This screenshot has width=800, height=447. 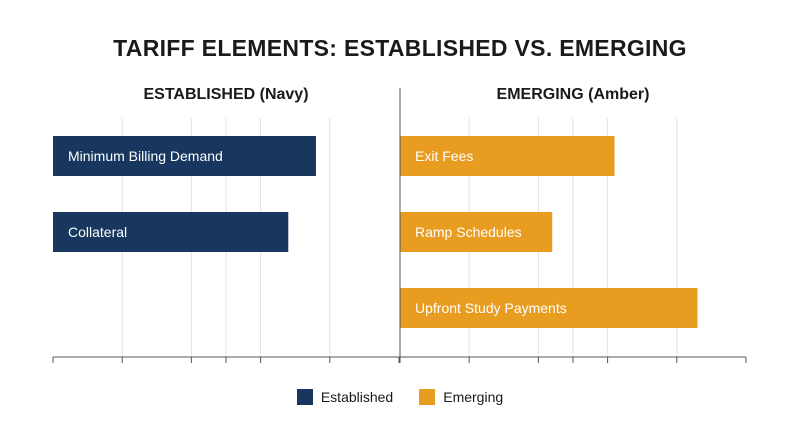 I want to click on legend-item-emerging: Emerging, so click(x=461, y=397).